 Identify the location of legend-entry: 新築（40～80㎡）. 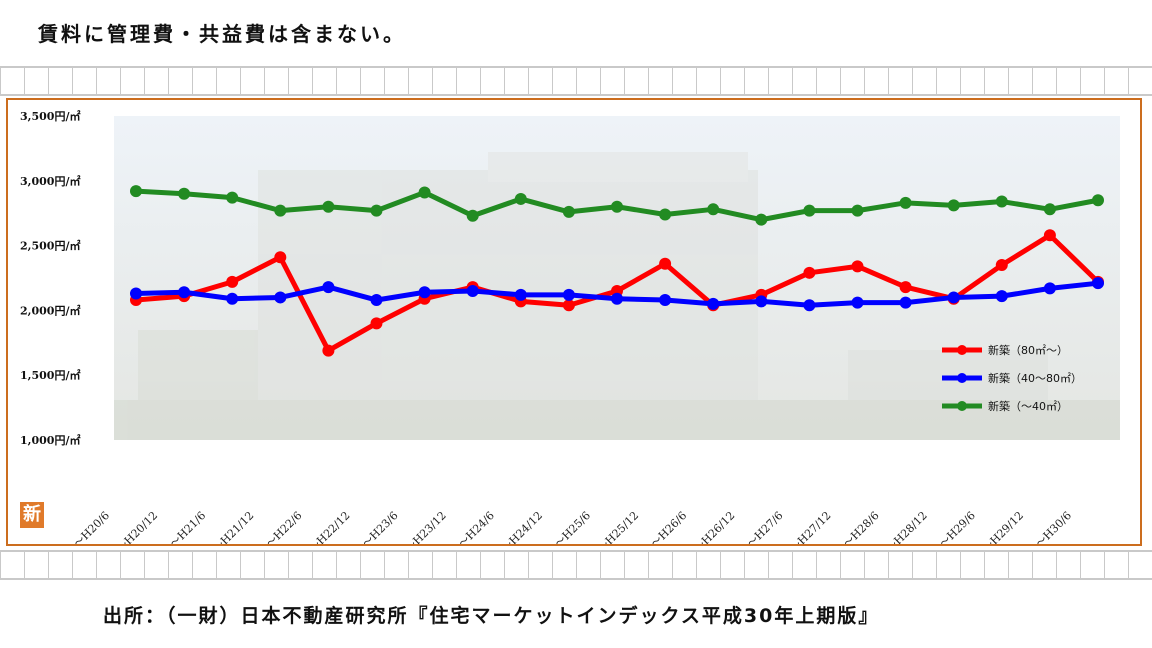
(1012, 378).